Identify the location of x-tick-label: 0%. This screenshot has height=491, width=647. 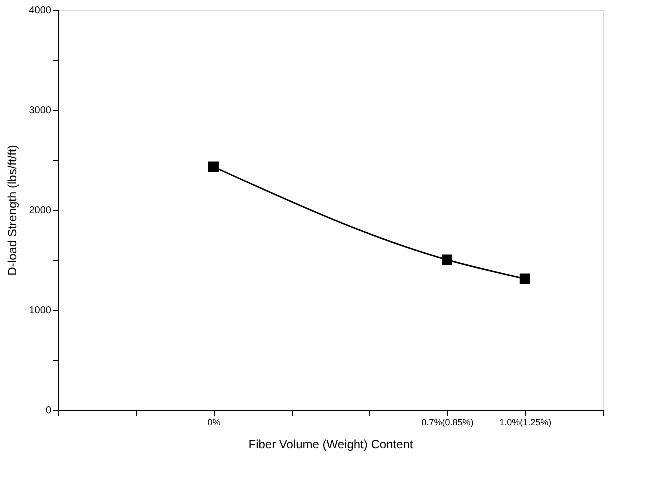
(214, 423).